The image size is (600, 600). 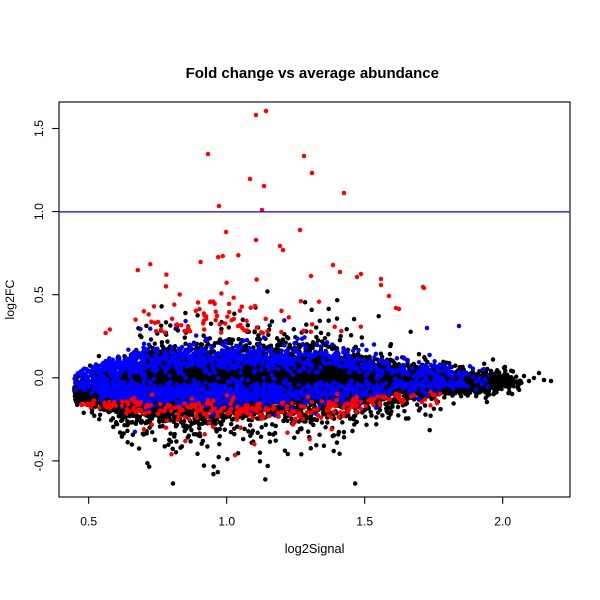 I want to click on svg-text: -0.5, so click(x=39, y=460).